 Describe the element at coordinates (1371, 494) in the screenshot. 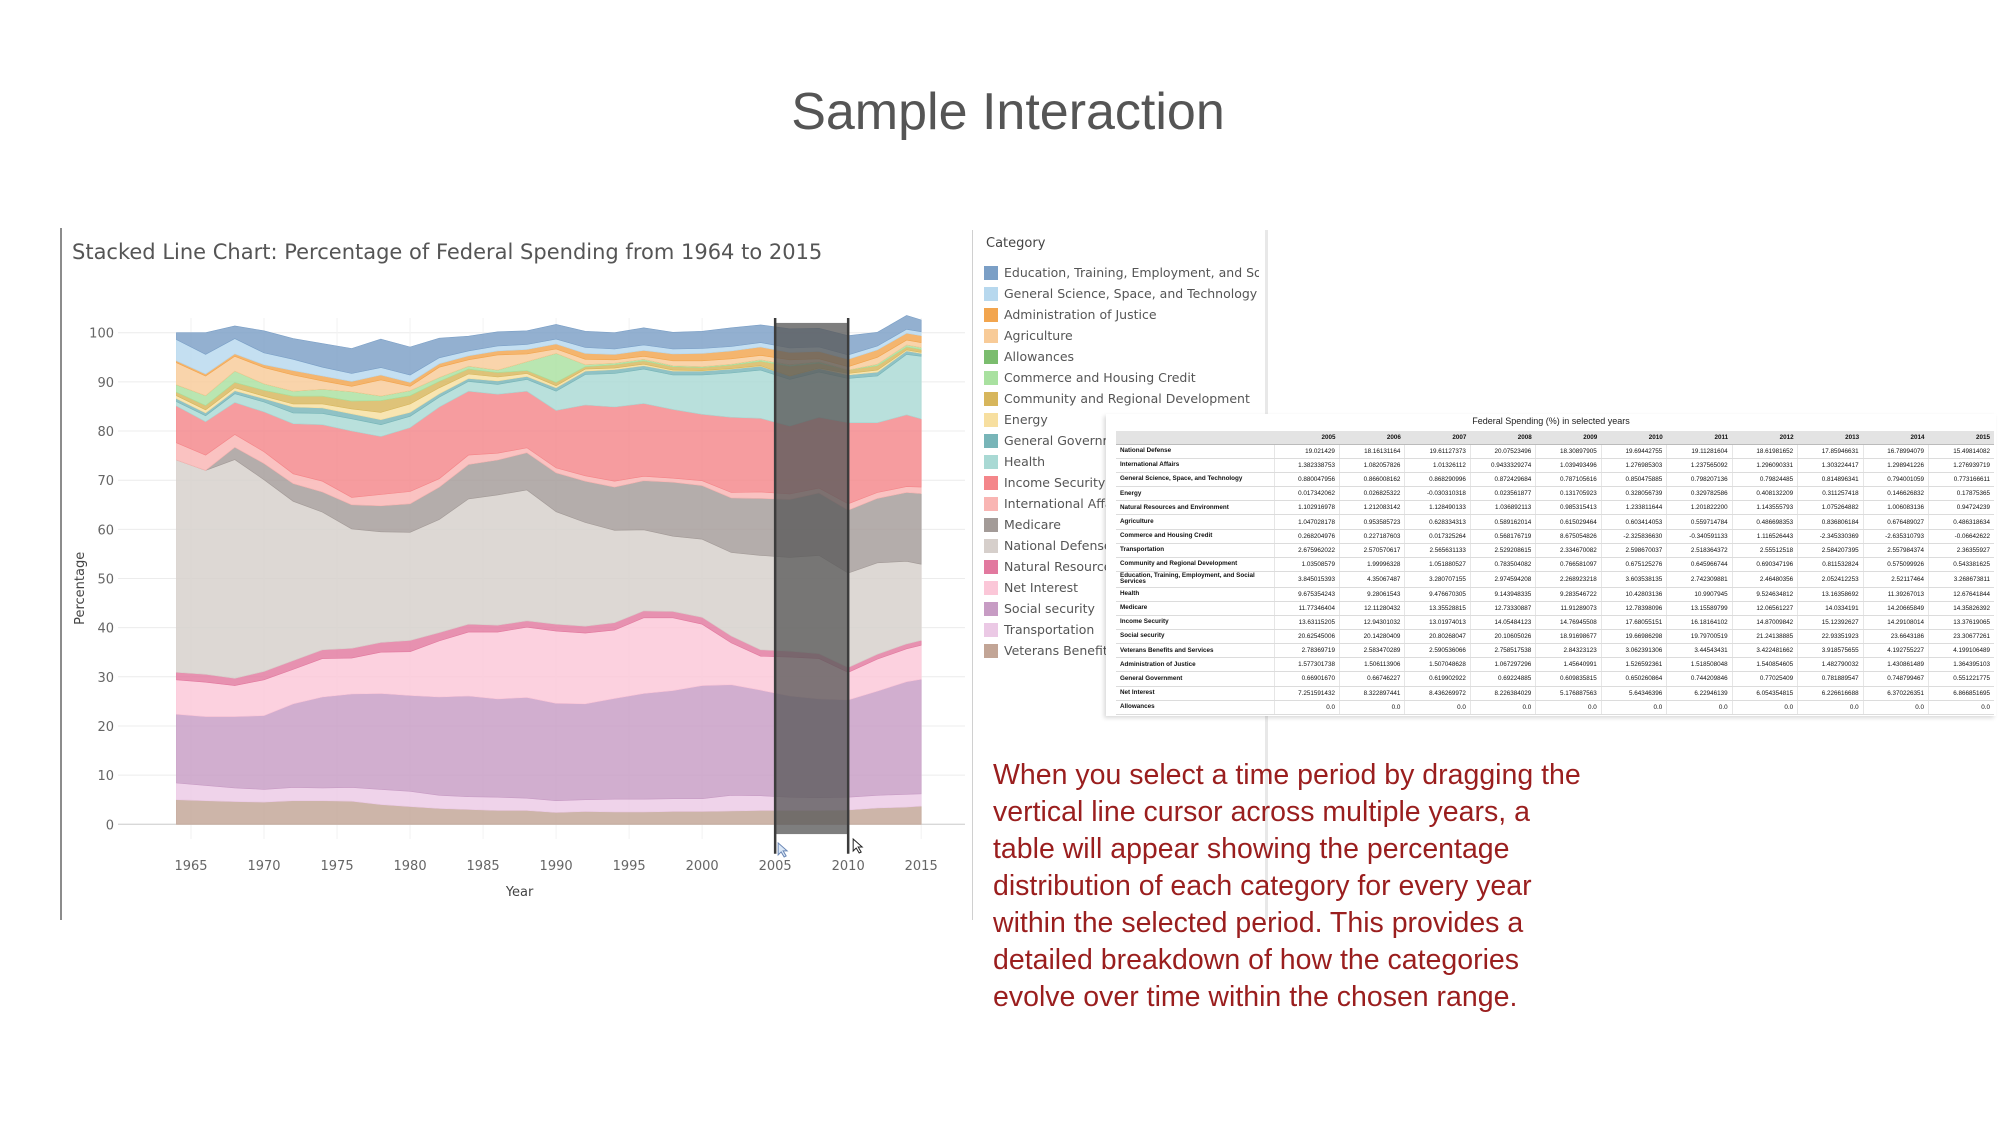

I see `table-cell: 0.026825322` at that location.